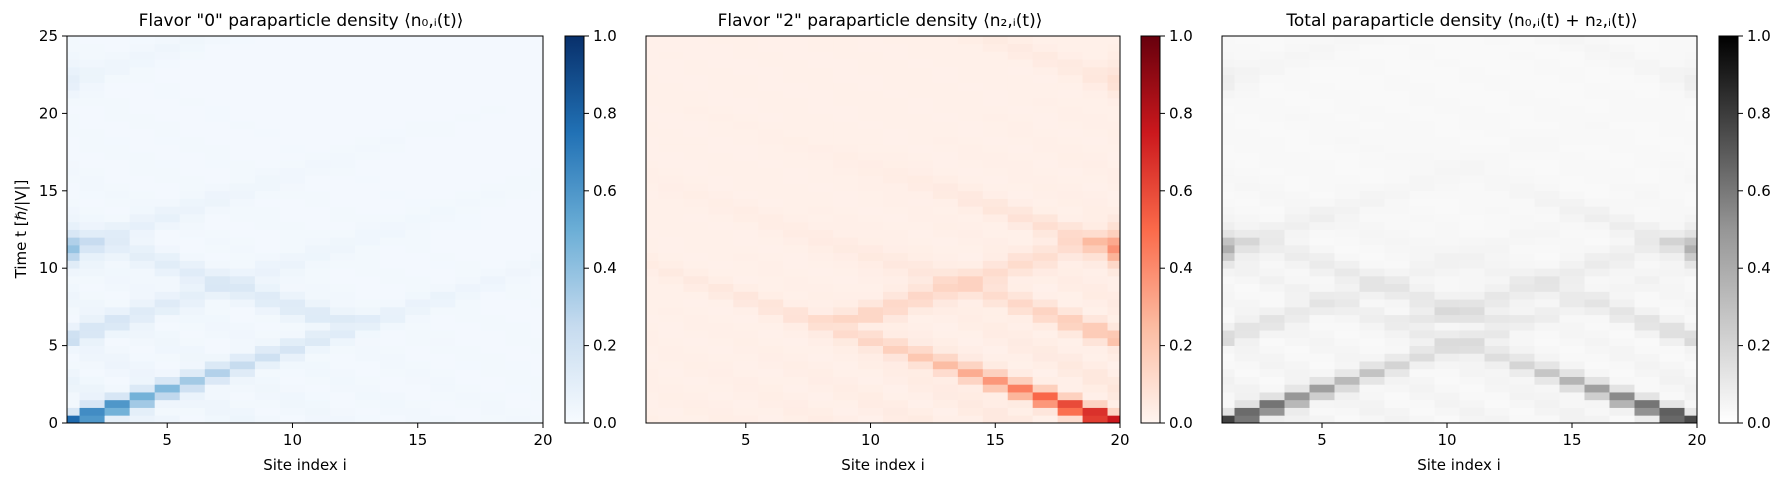 This screenshot has height=483, width=1779. I want to click on x-tick-label: 15, so click(995, 440).